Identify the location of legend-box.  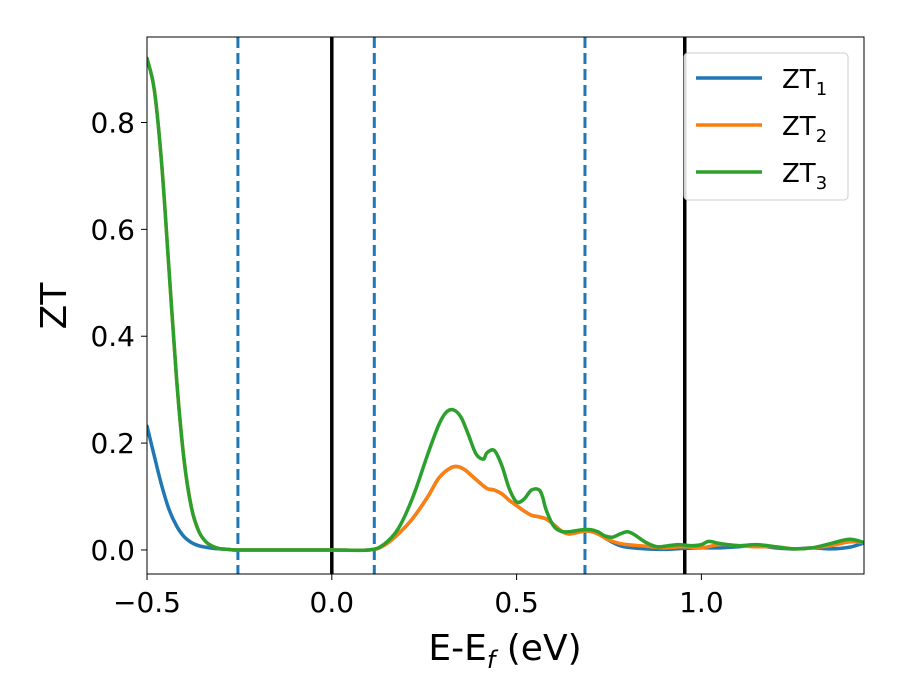
(766, 126).